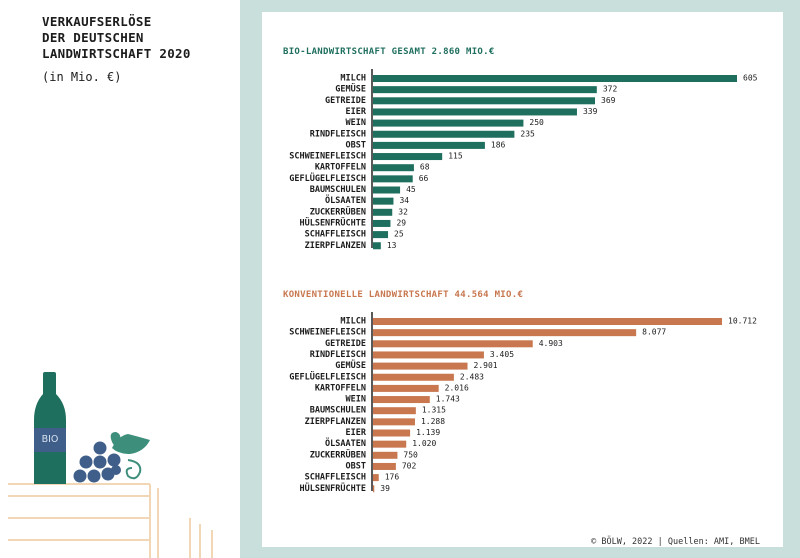  I want to click on unit-label: (in Mio. €), so click(82, 77).